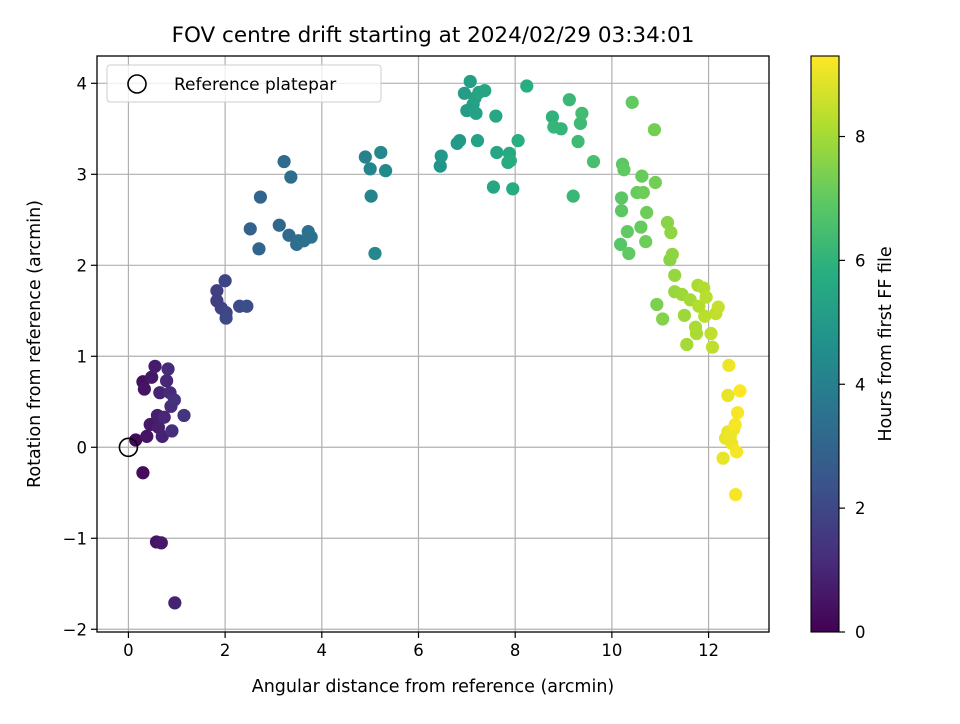  I want to click on colorbar: 0 2 4 6 8 Hours from first FF file, so click(853, 348).